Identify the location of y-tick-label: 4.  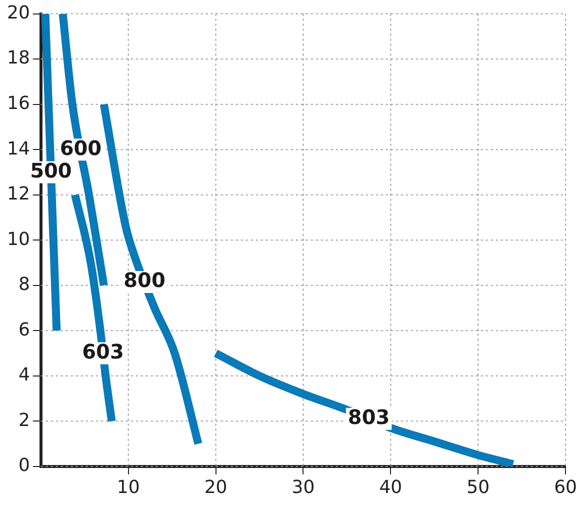
(24, 375).